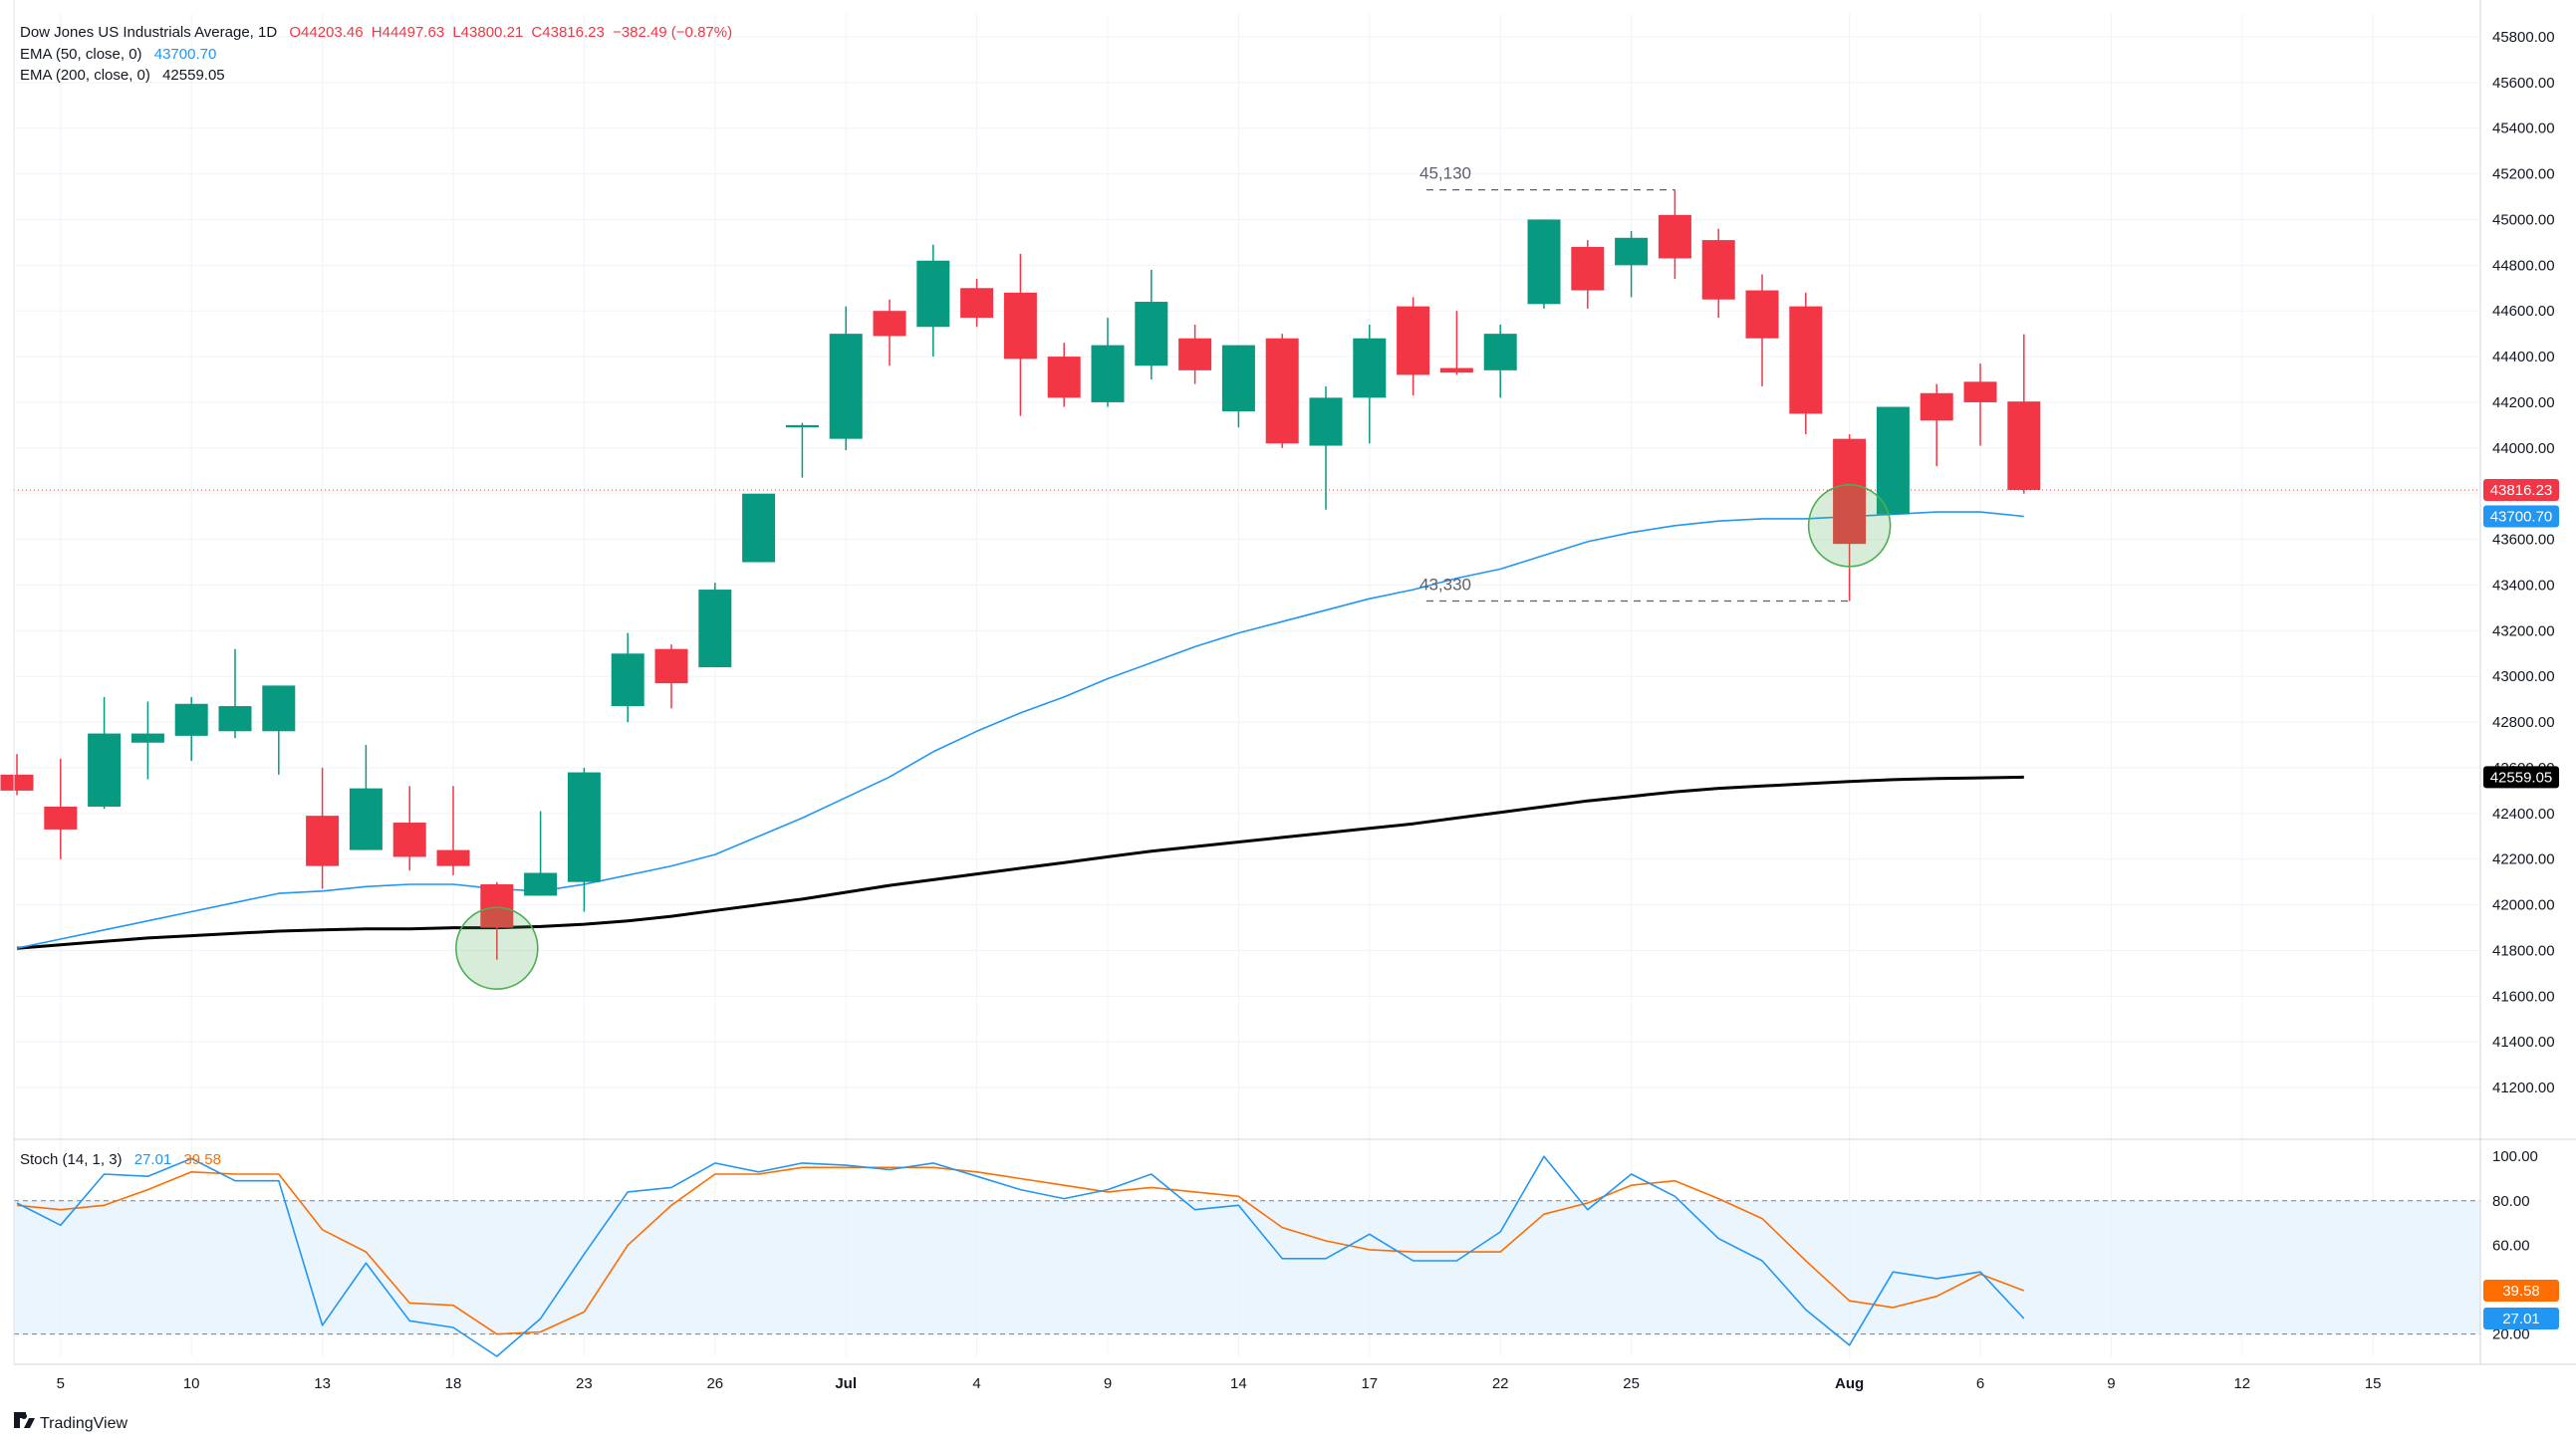 Image resolution: width=2576 pixels, height=1443 pixels. What do you see at coordinates (672, 32) in the screenshot?
I see `legend-change: −382.49 (−0.87%)` at bounding box center [672, 32].